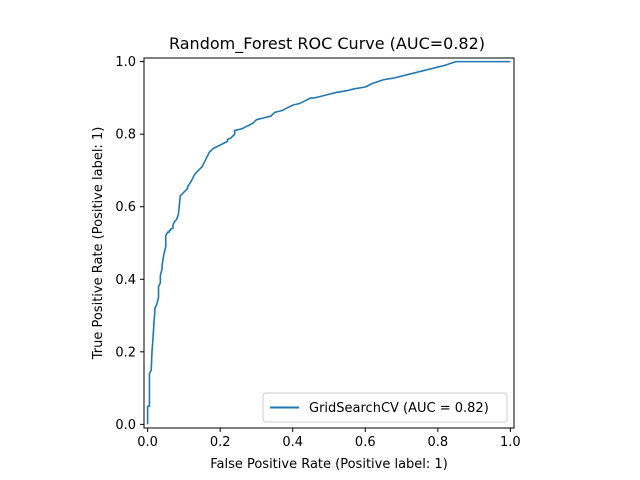 The height and width of the screenshot is (480, 640). I want to click on x-tick-label: 0.8, so click(437, 442).